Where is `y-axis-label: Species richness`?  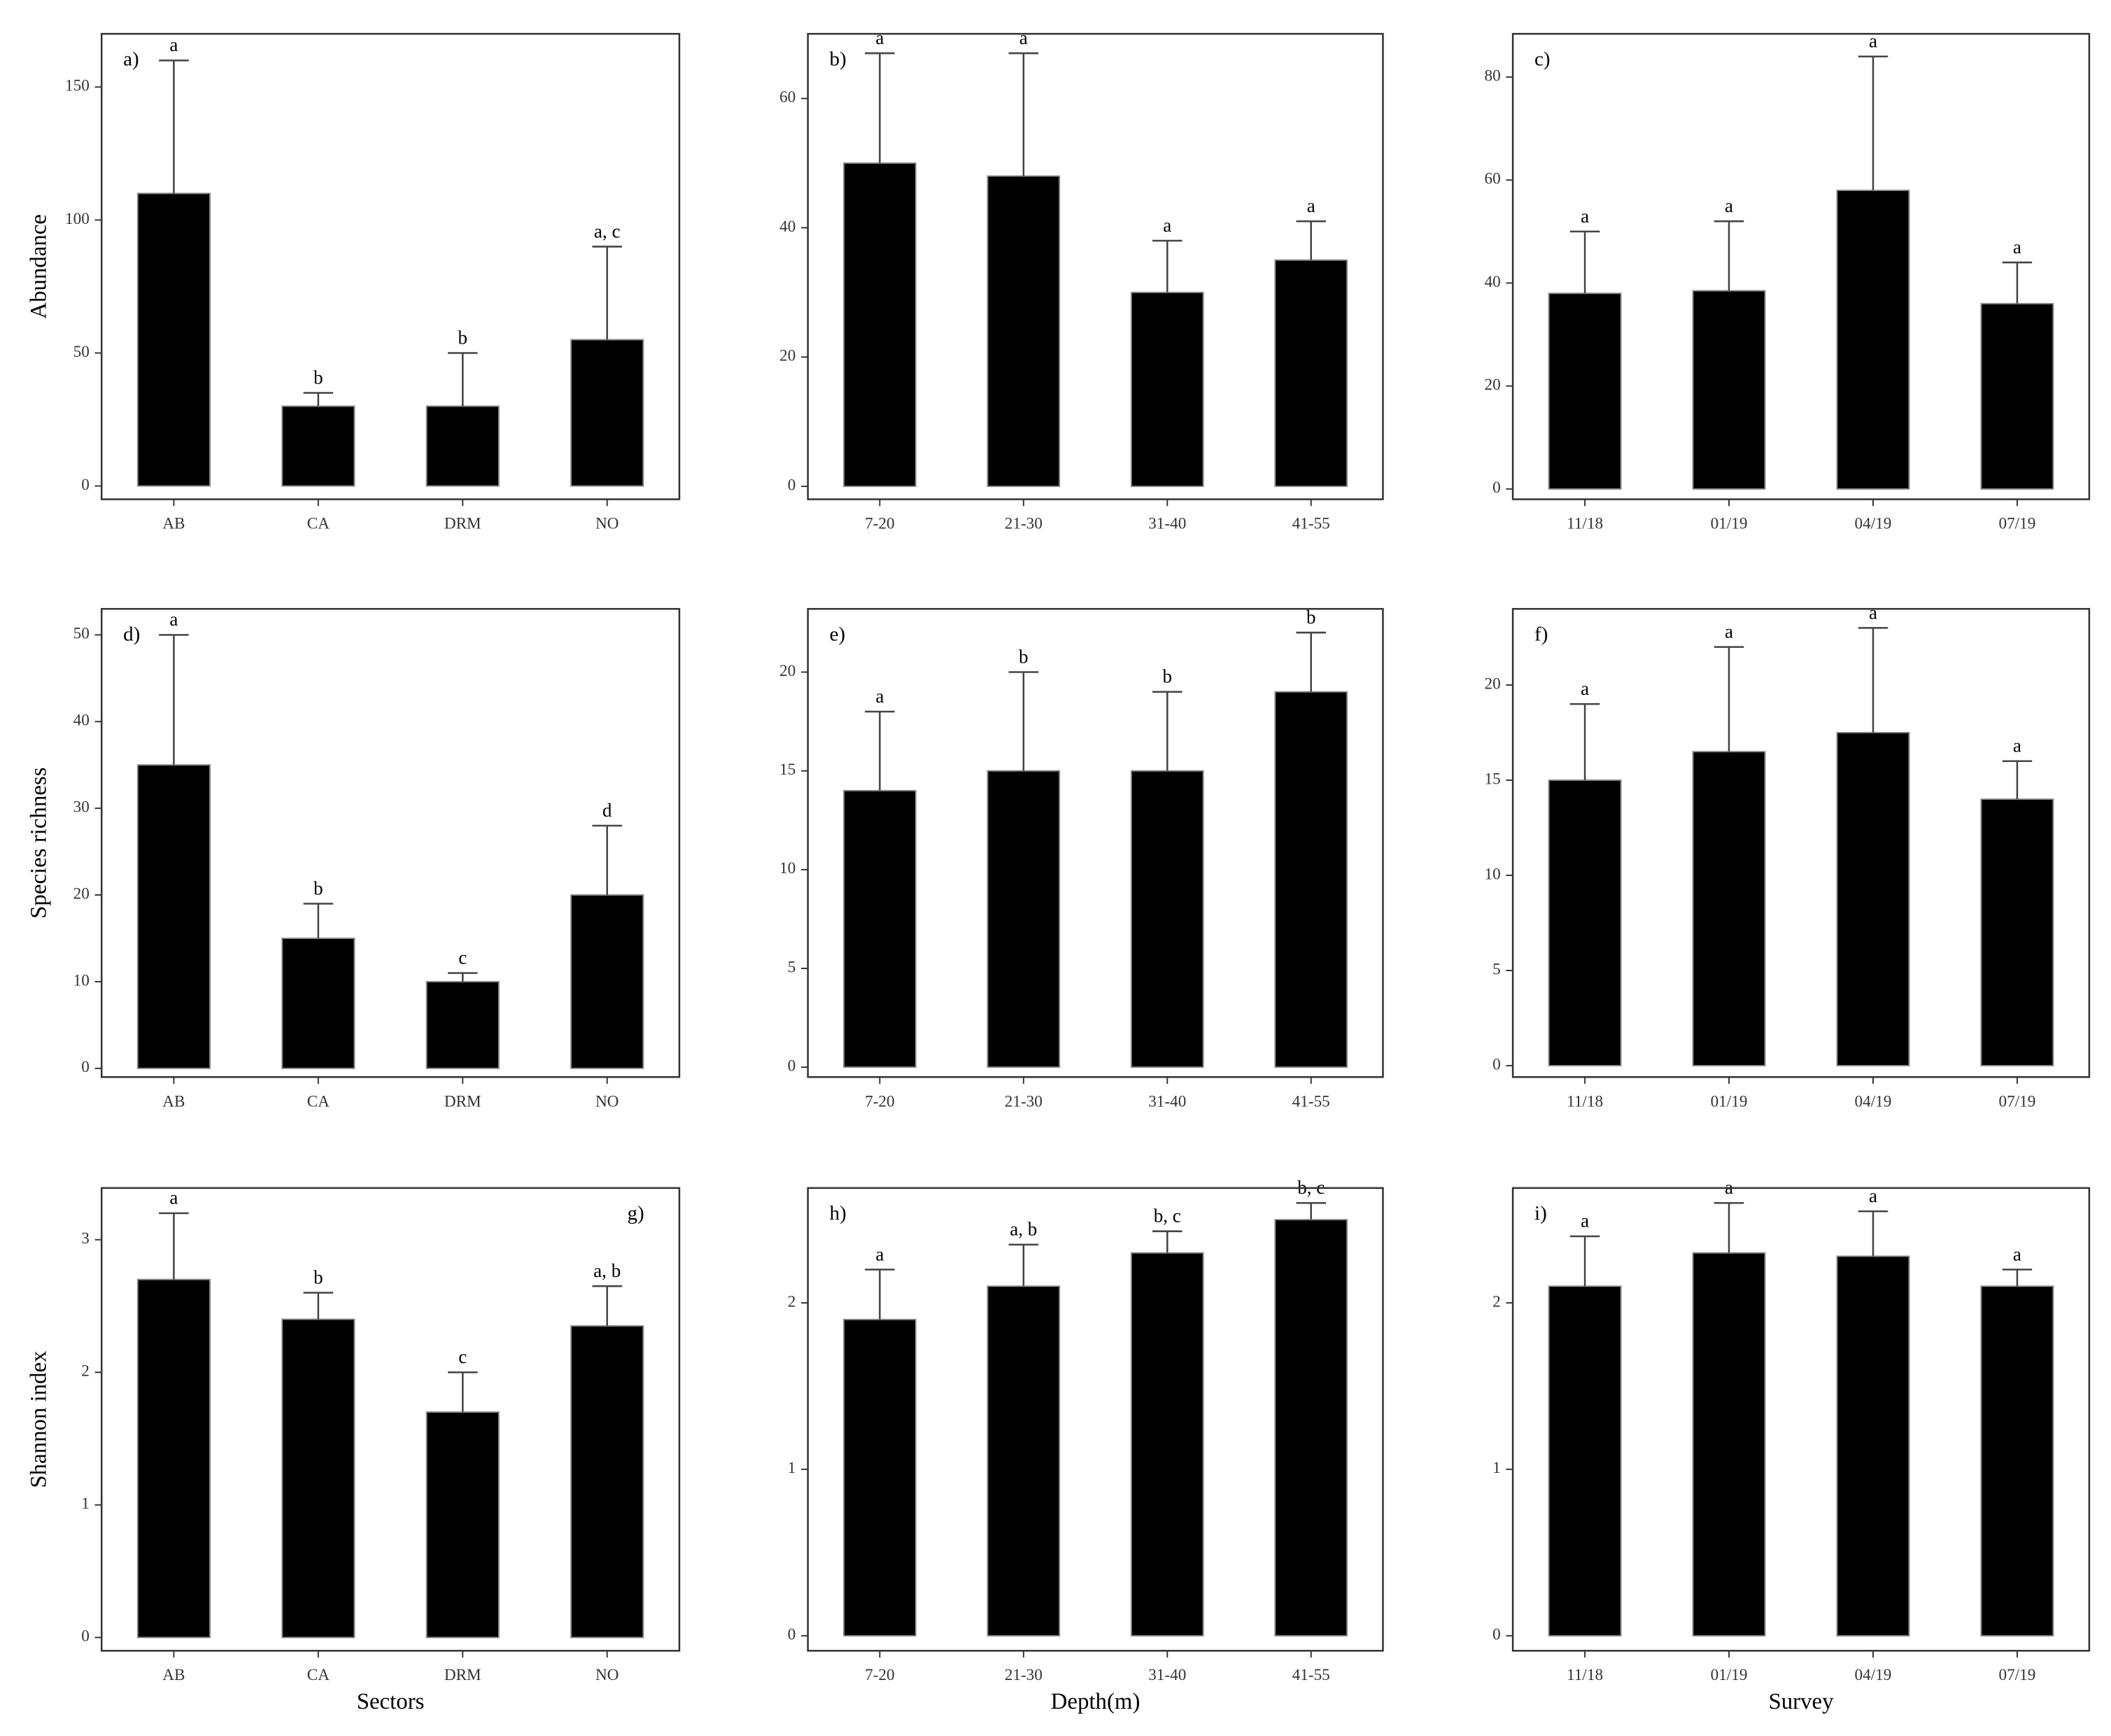 y-axis-label: Species richness is located at coordinates (39, 843).